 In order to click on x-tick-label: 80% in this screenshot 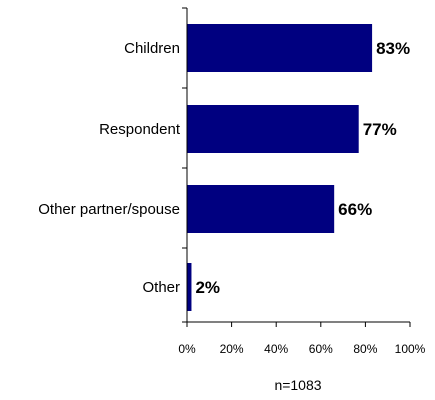, I will do `click(365, 349)`.